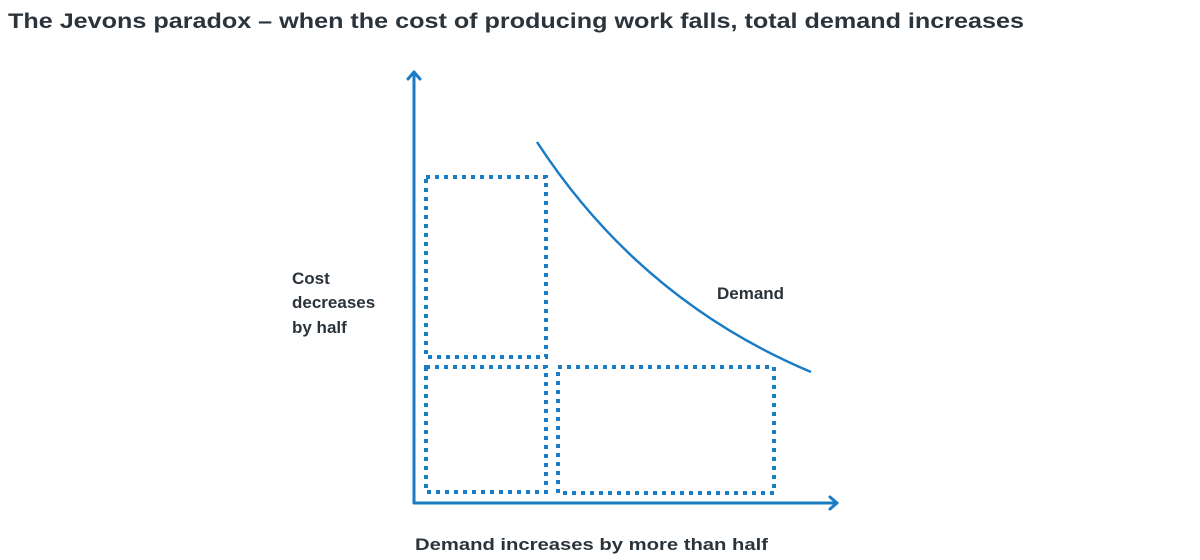  I want to click on y-axis-label: Cost decreases by half, so click(336, 303).